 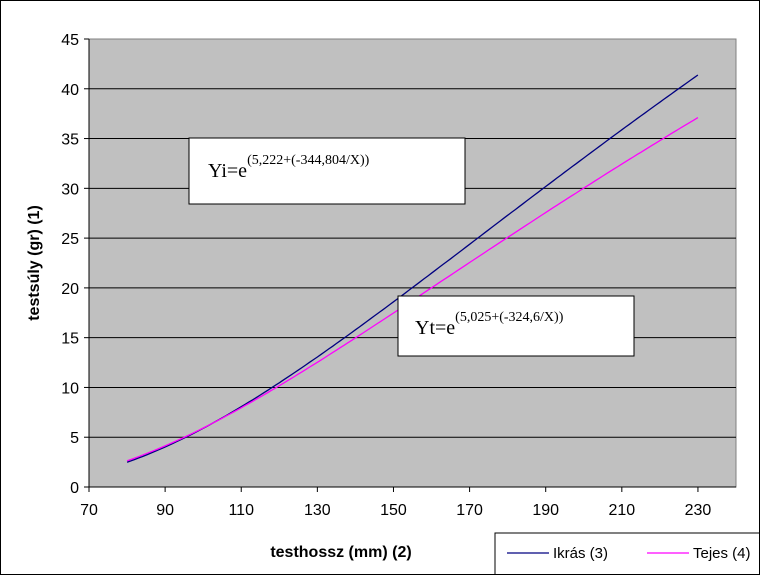 I want to click on x-tick-label: 90, so click(x=165, y=510).